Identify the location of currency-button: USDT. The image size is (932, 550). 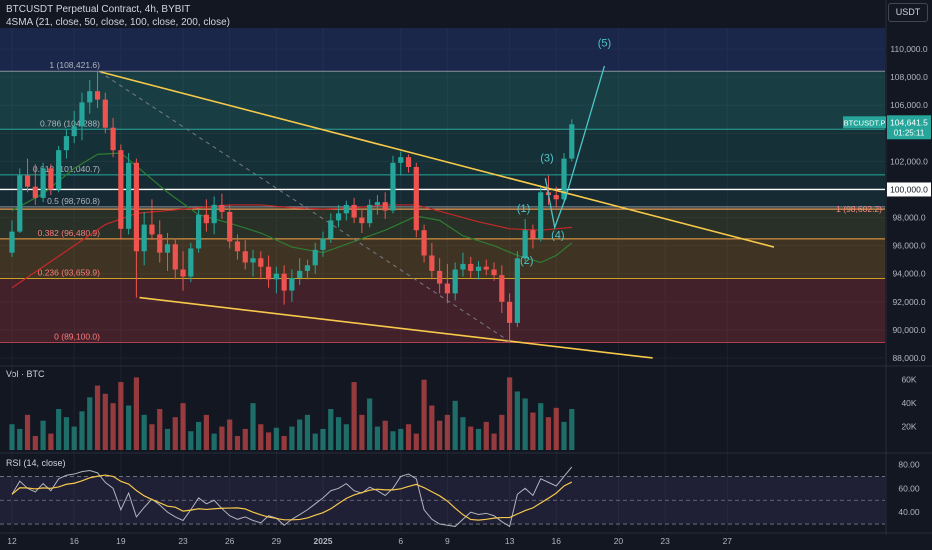
(908, 12).